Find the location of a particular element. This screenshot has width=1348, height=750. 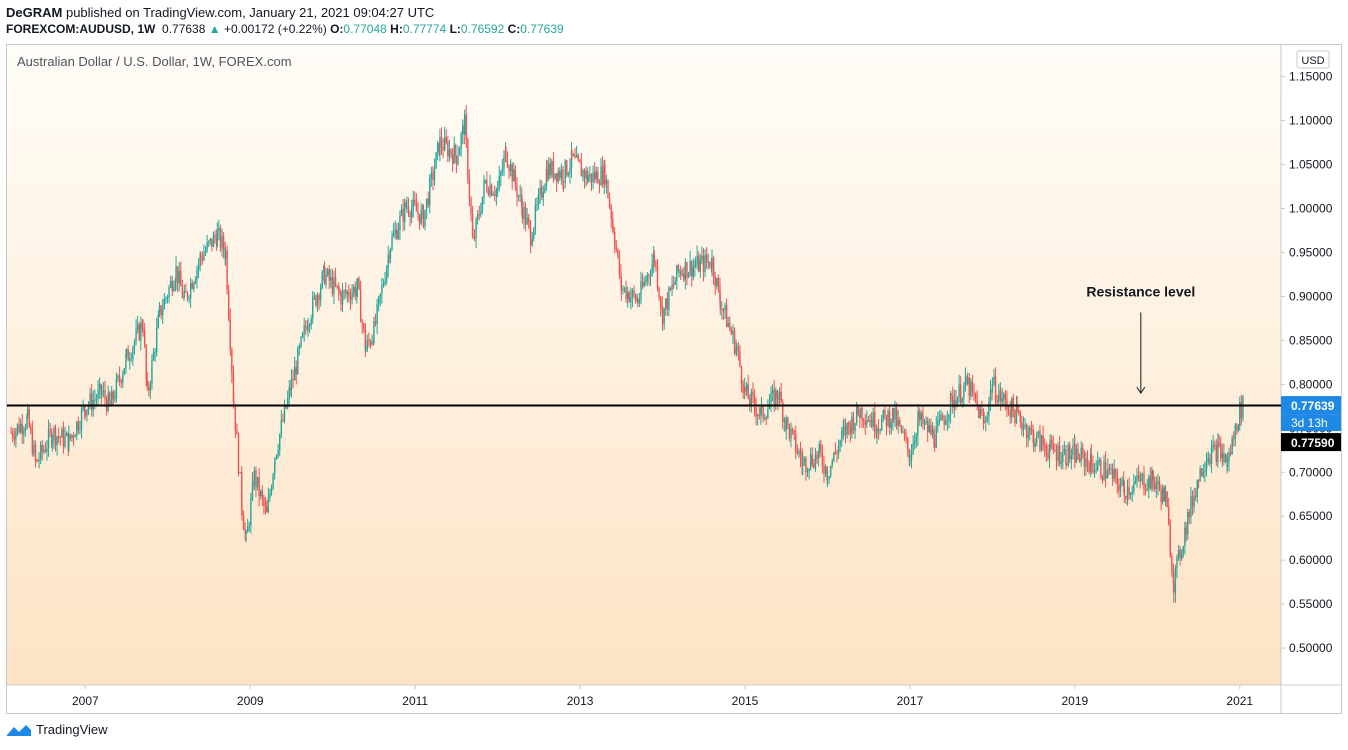

low-label: L: is located at coordinates (455, 29).